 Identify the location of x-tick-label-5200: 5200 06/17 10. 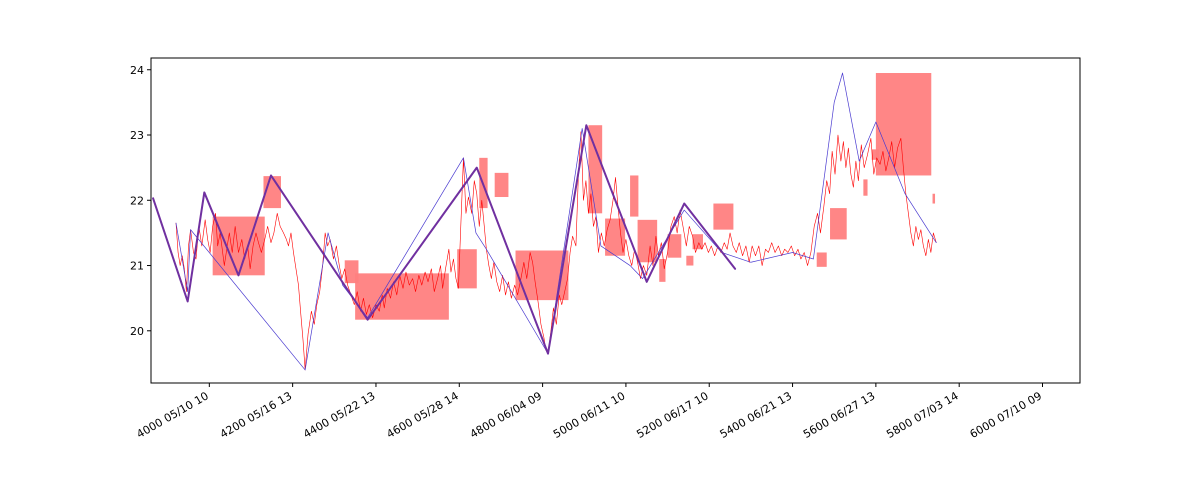
(672, 415).